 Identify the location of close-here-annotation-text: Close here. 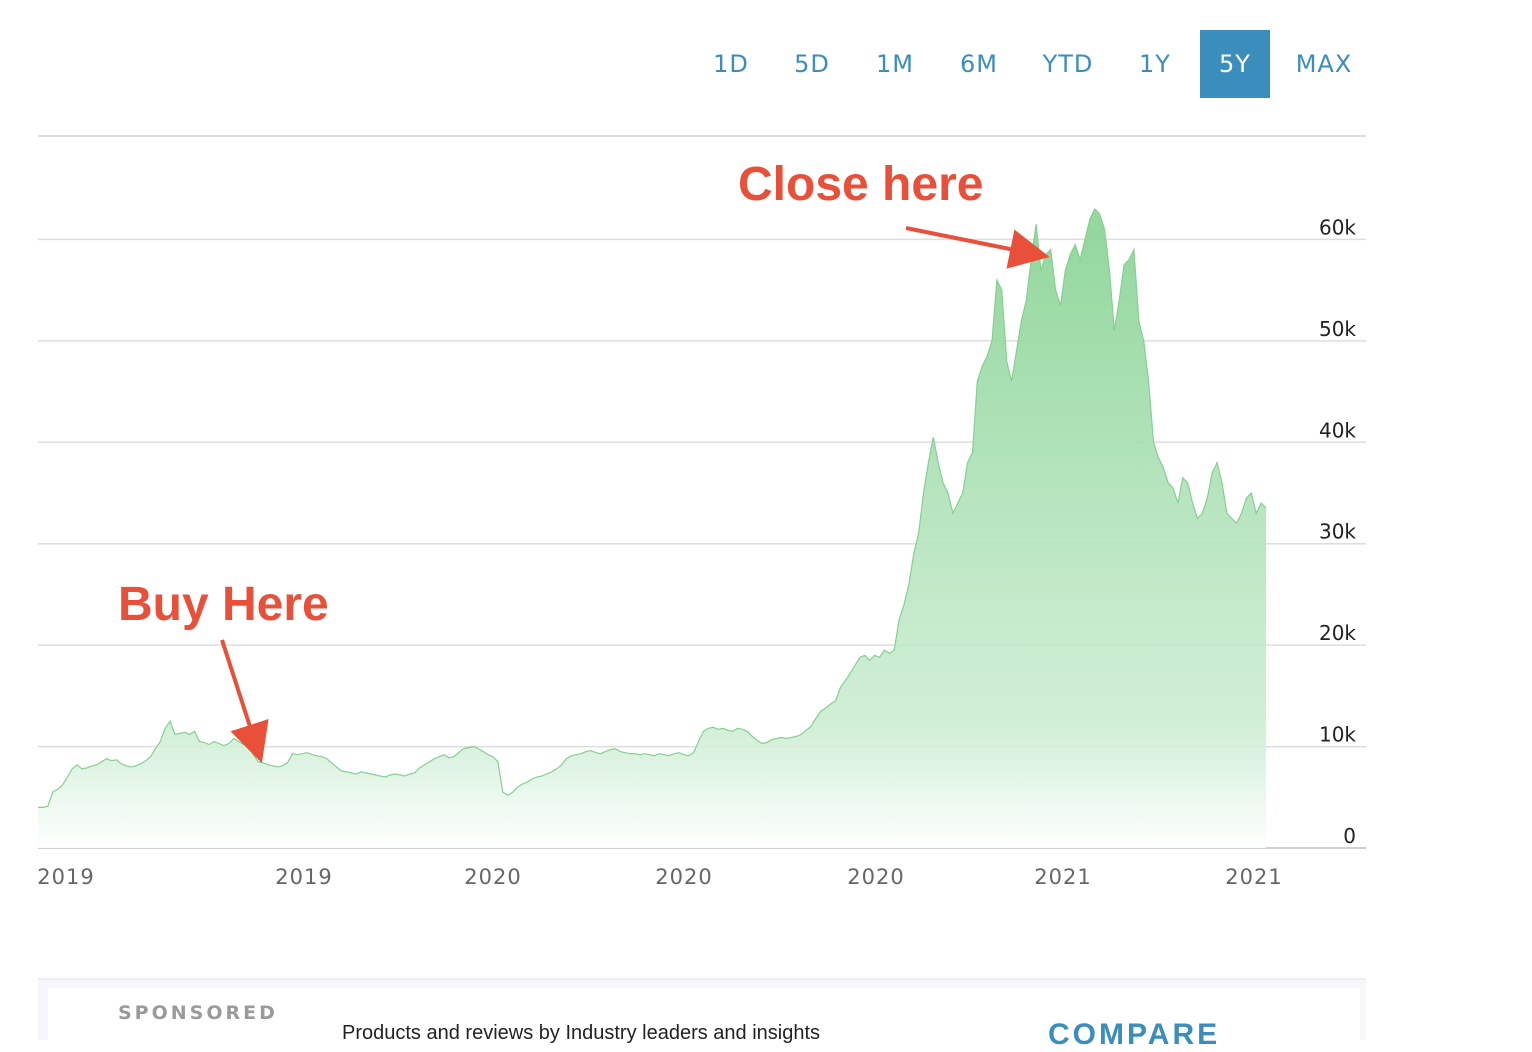
(860, 184).